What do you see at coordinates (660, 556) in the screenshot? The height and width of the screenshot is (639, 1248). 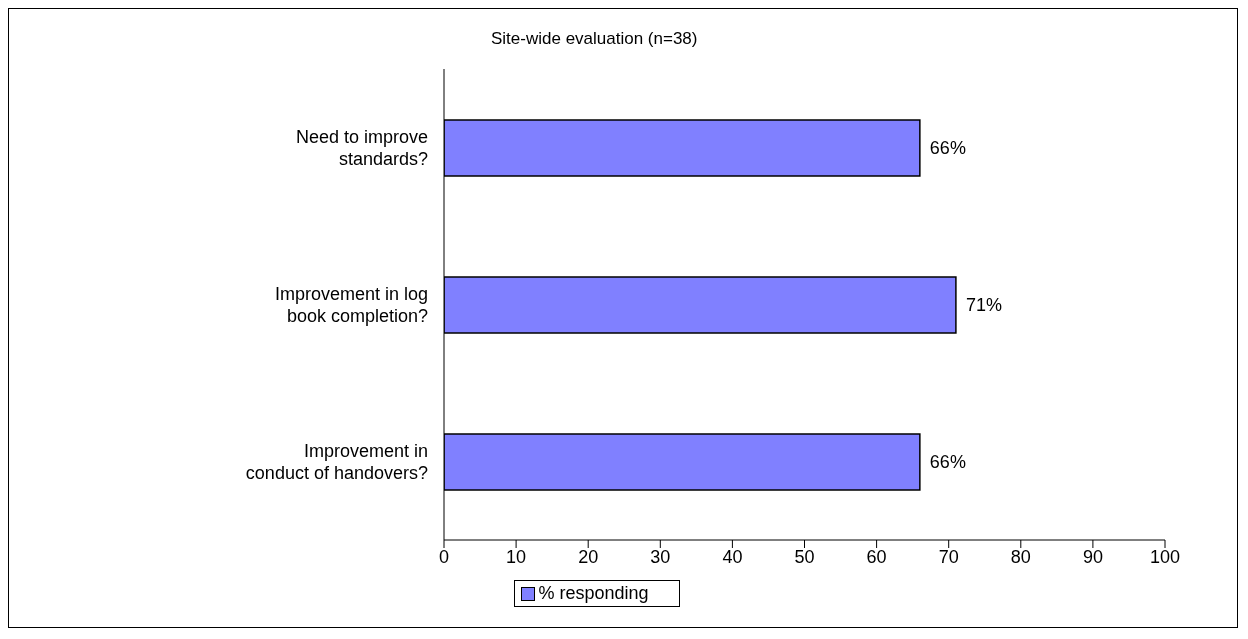 I see `x-tick-label: 30` at bounding box center [660, 556].